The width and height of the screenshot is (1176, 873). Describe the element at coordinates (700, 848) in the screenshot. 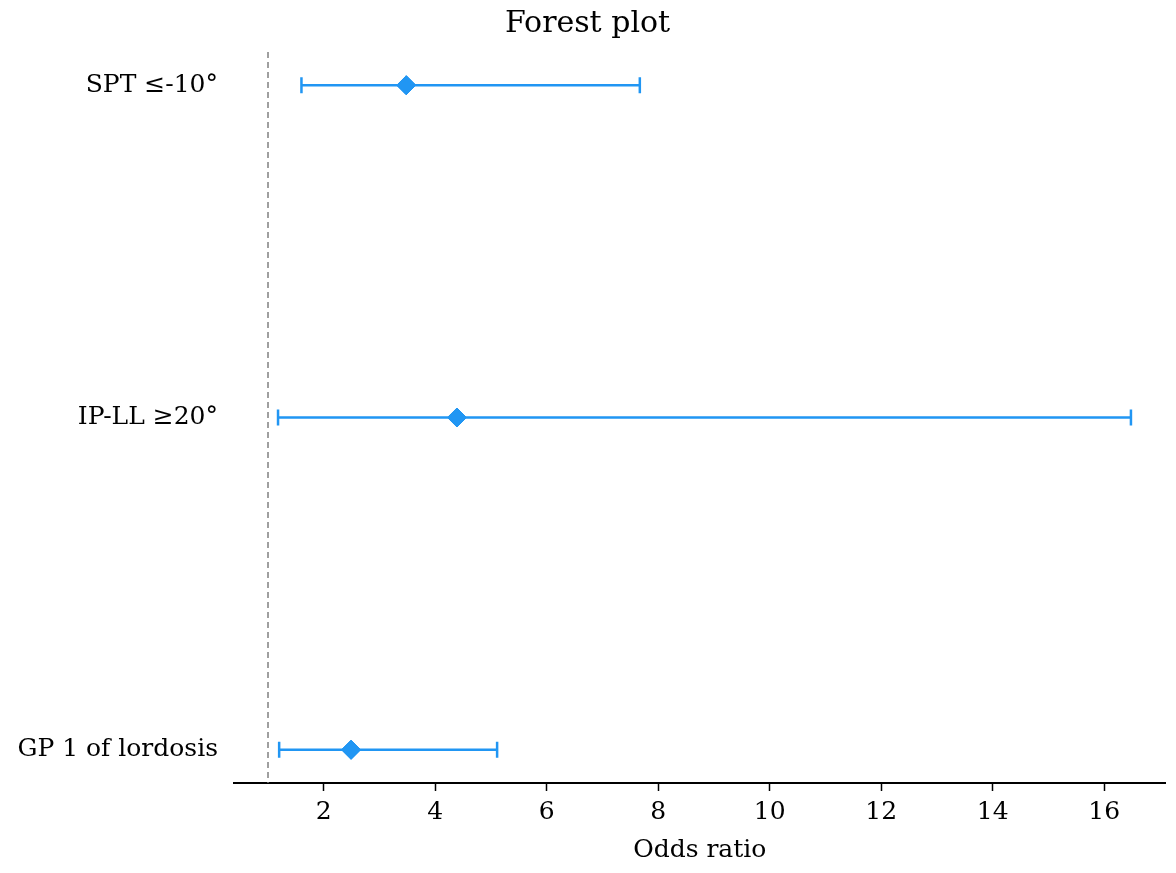

I see `x-axis-title: Odds ratio` at that location.